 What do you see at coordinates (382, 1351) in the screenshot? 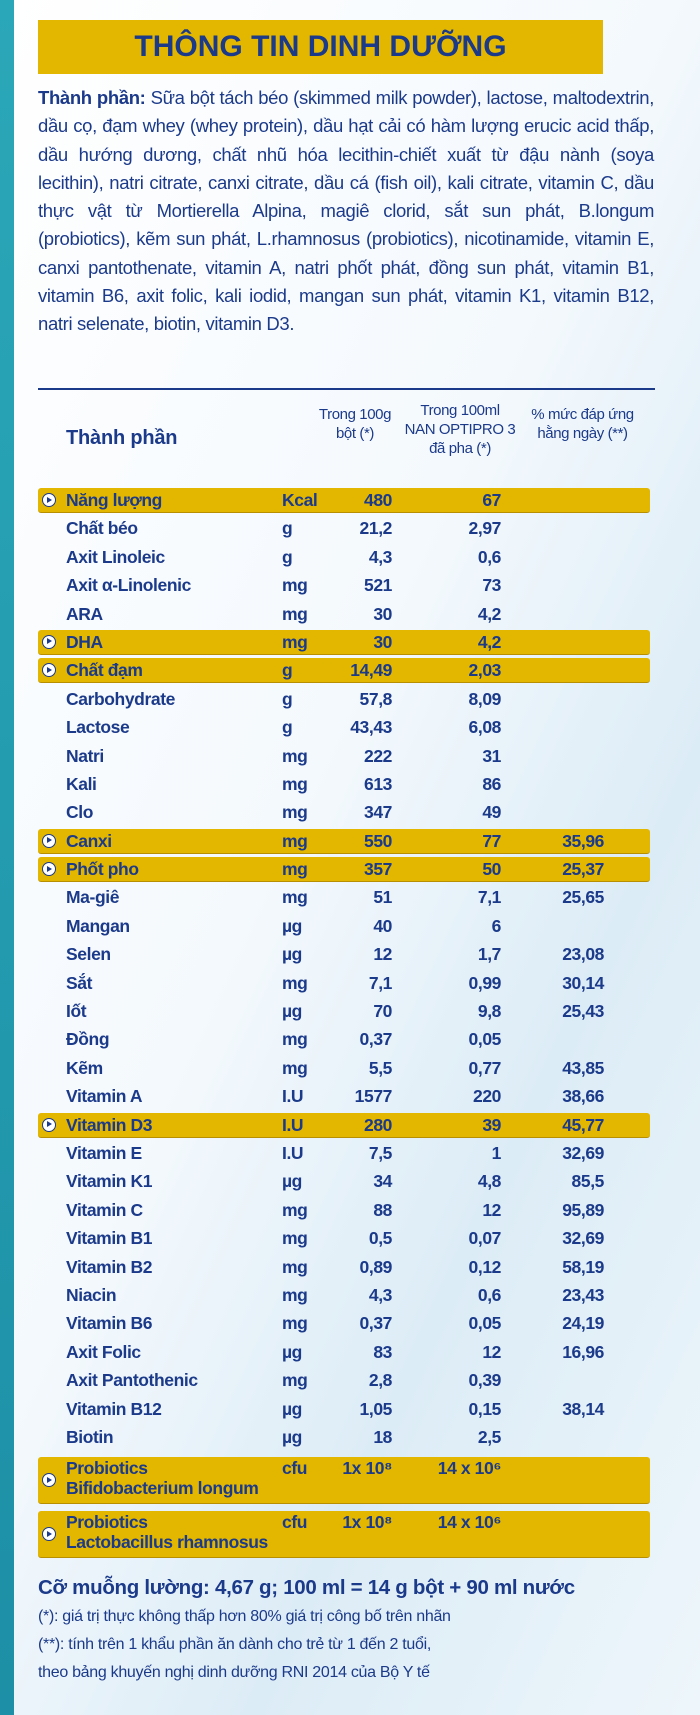
I see `table-cell: 83` at bounding box center [382, 1351].